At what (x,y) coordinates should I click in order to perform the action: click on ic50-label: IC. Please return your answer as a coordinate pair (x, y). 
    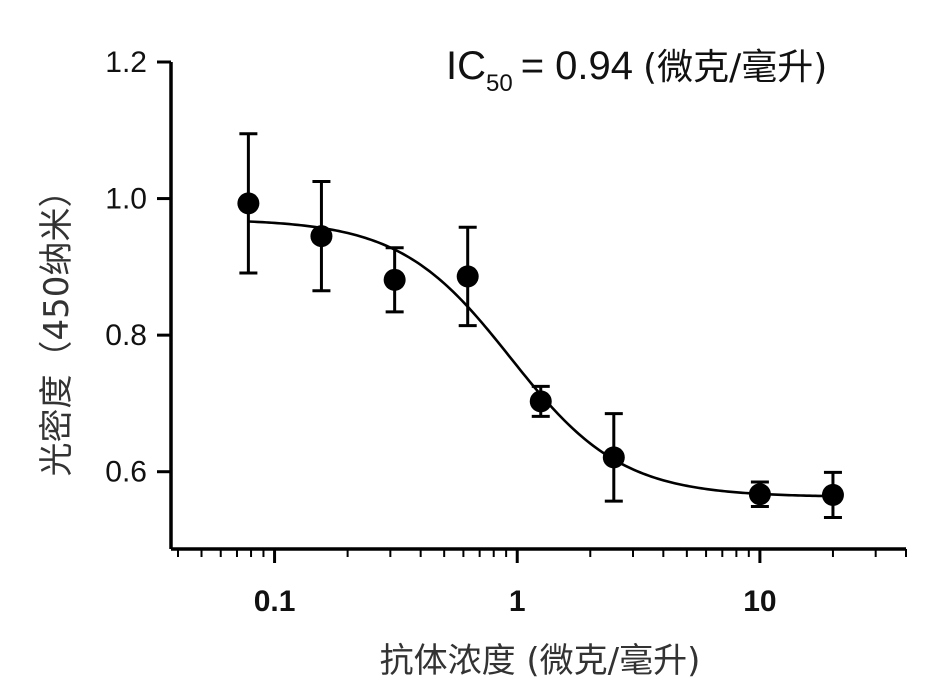
    Looking at the image, I should click on (466, 66).